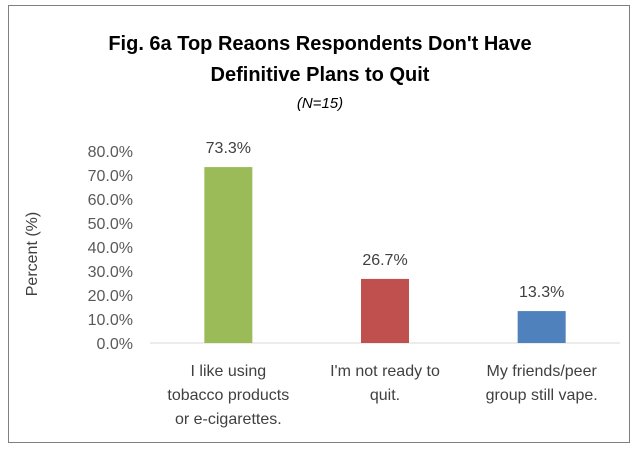 This screenshot has width=640, height=450. I want to click on bar-data-label: 73.3%, so click(228, 148).